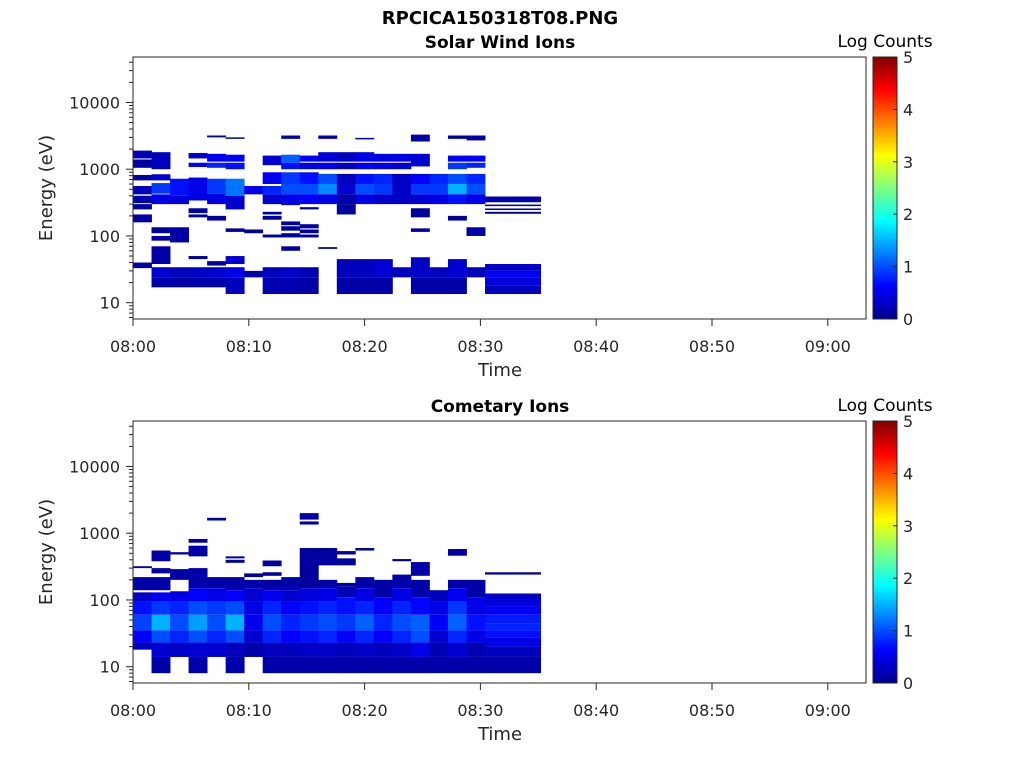 The image size is (1024, 768). I want to click on x-tick-label: 08:20, so click(365, 710).